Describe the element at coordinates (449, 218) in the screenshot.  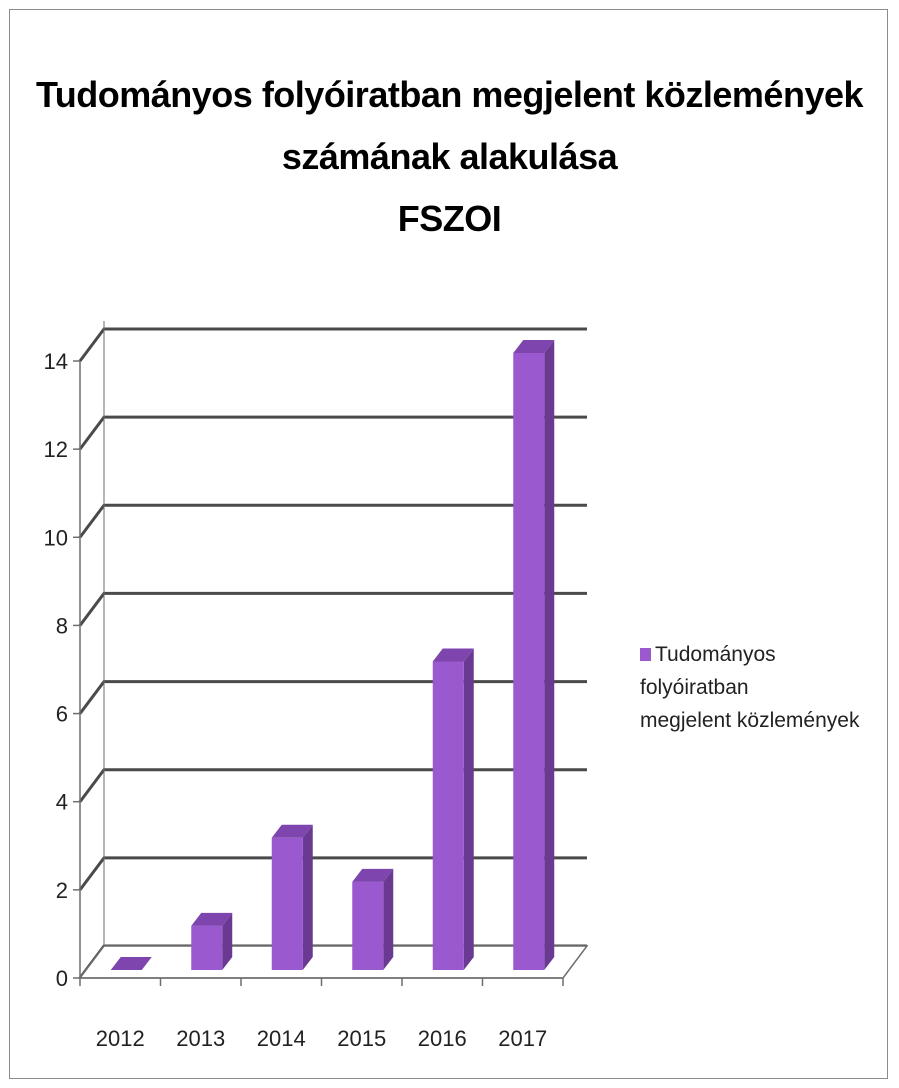
I see `chart-title-line-3: FSZOI` at that location.